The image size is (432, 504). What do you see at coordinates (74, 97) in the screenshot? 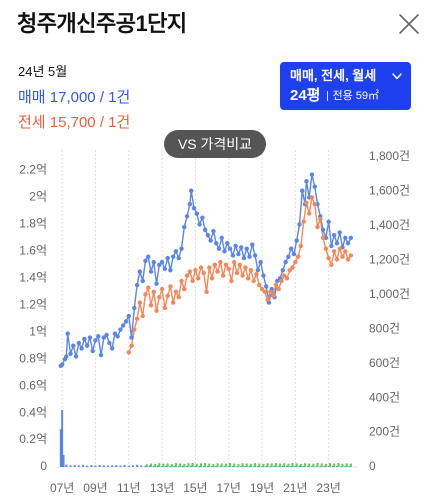
I see `sale-price-summary: 매매 17,000 / 1건` at bounding box center [74, 97].